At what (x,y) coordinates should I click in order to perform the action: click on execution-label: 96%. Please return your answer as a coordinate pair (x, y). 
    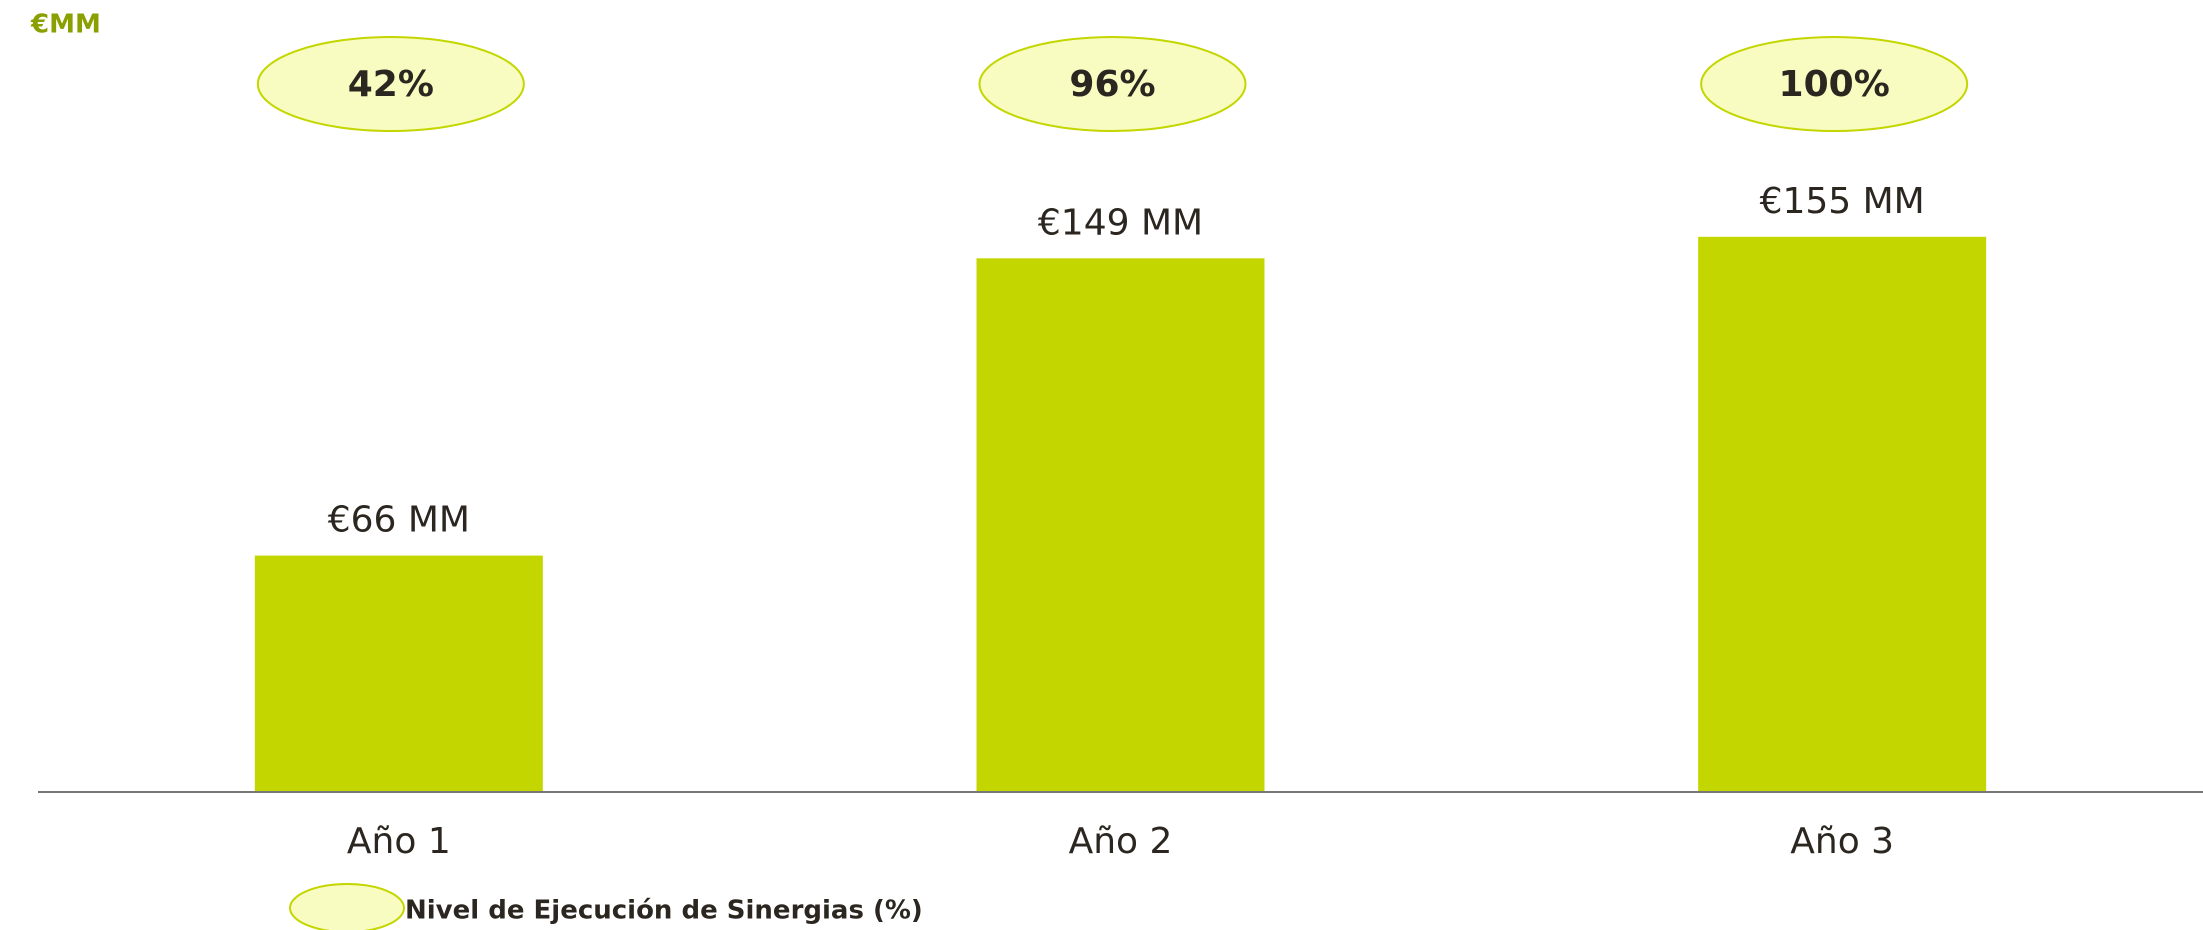
    Looking at the image, I should click on (1112, 84).